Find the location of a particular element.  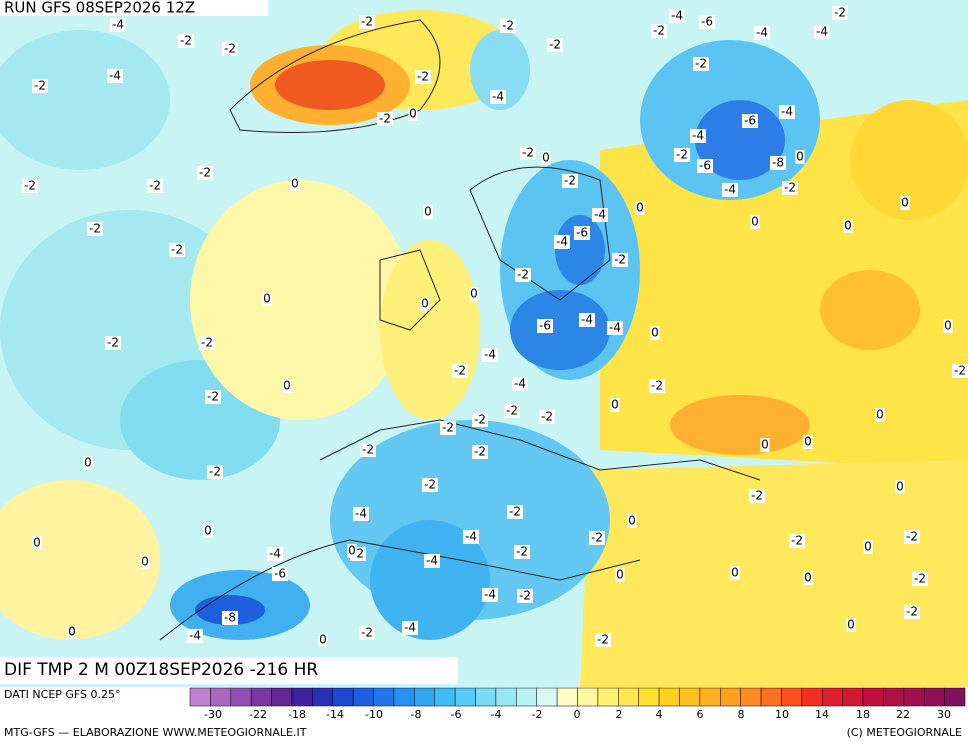

run-box is located at coordinates (134, 8).